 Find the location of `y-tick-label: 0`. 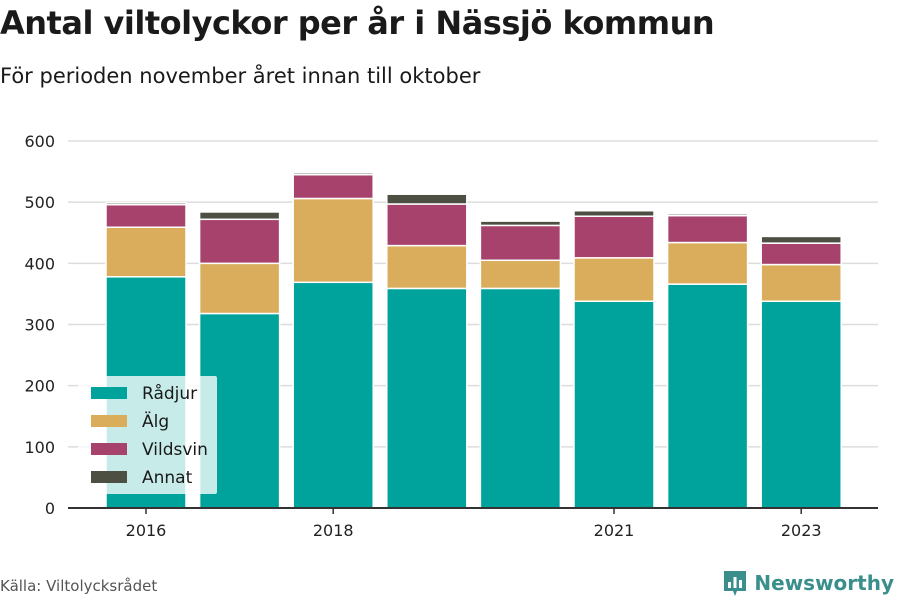

y-tick-label: 0 is located at coordinates (50, 508).